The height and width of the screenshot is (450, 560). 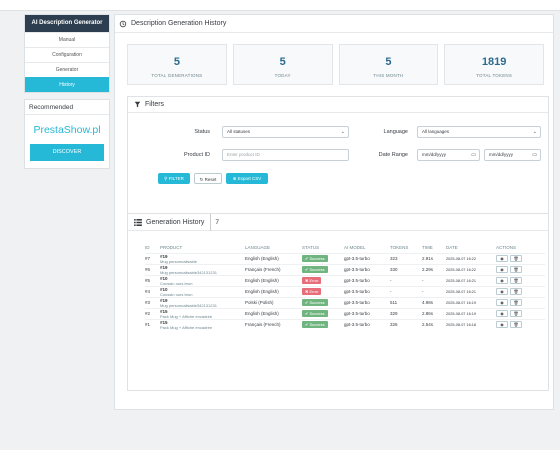 What do you see at coordinates (164, 322) in the screenshot?
I see `product-id: #15` at bounding box center [164, 322].